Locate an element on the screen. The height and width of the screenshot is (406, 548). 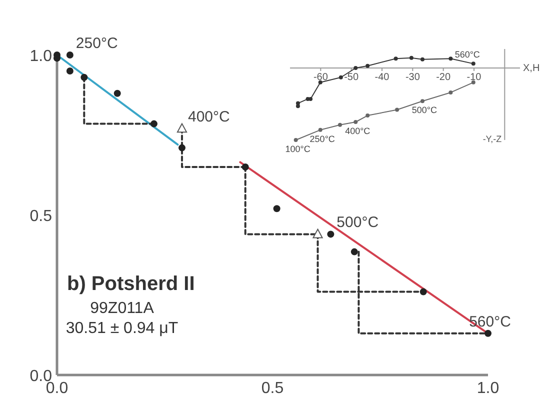
y-tick-label: 0.5 is located at coordinates (41, 216).